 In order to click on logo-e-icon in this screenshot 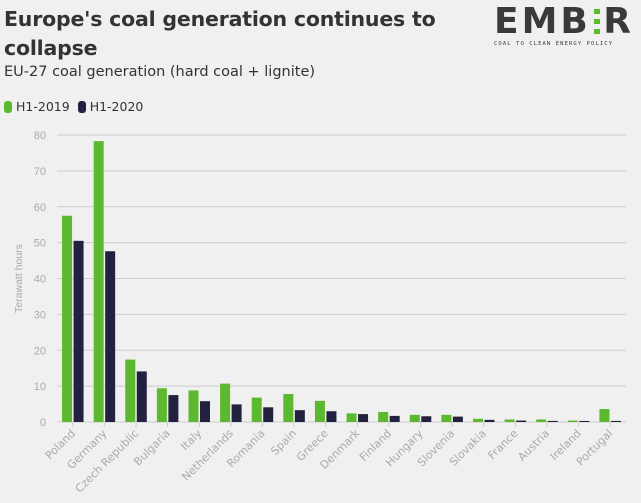, I will do `click(597, 21)`.